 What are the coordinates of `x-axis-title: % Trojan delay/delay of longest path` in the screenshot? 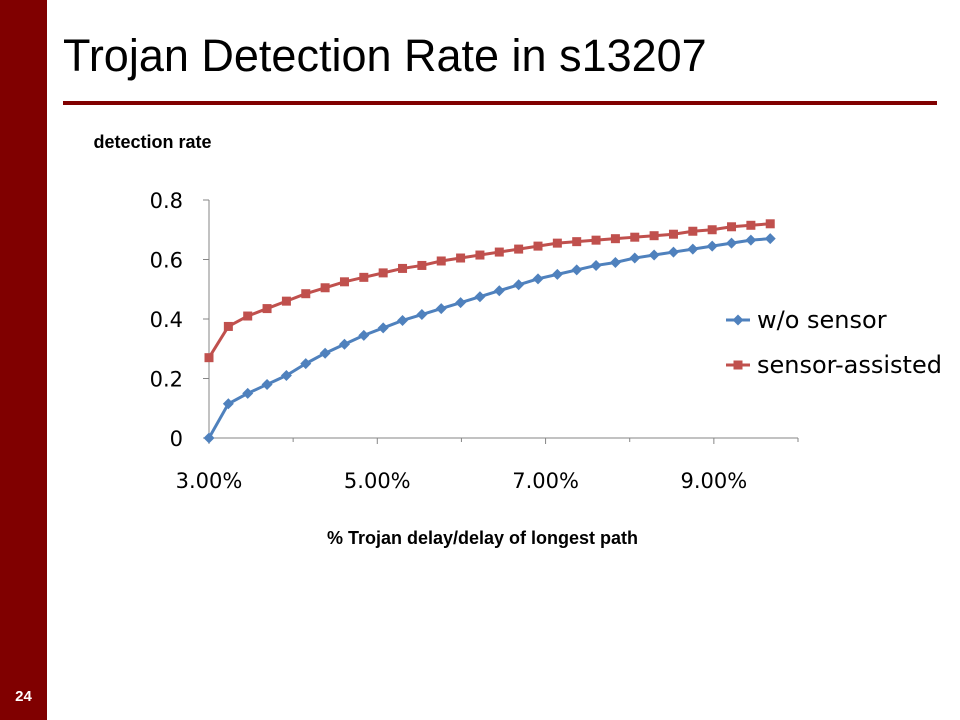 It's located at (482, 538).